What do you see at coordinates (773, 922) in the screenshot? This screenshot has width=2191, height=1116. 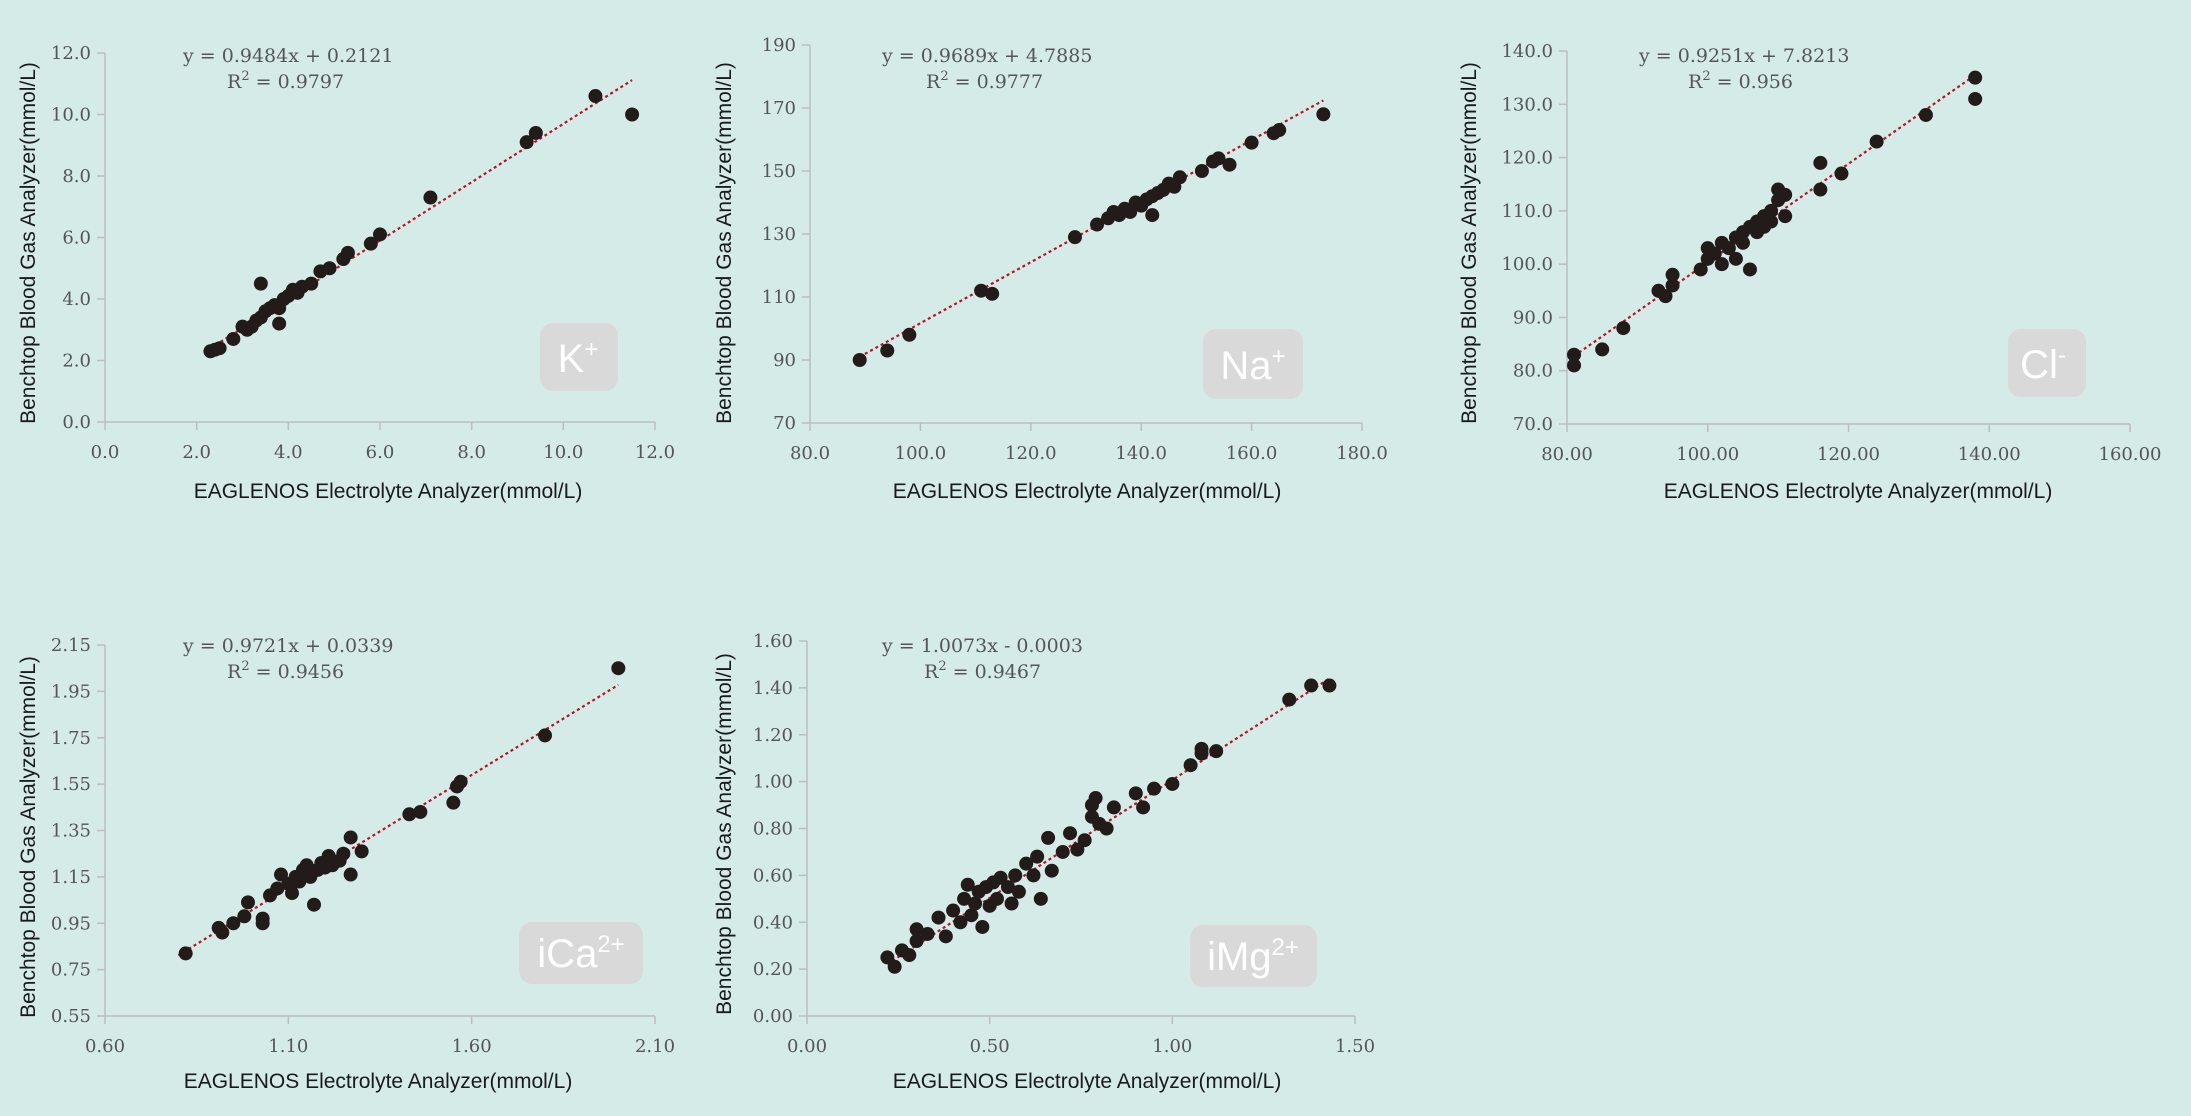 I see `y-tick-label: 0.40` at bounding box center [773, 922].